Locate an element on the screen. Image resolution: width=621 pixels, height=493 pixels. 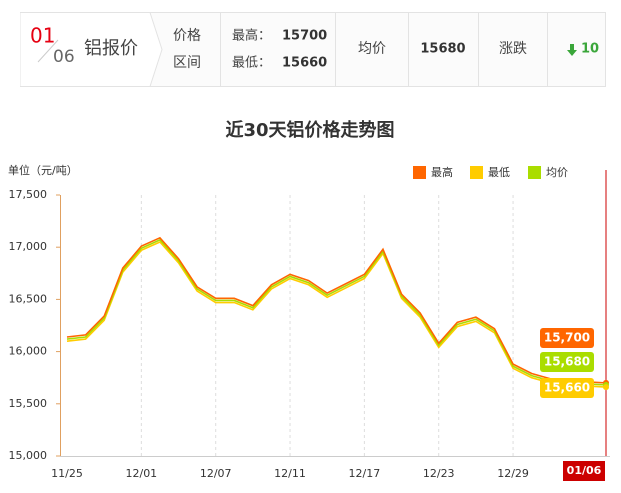
range-label: 价格 is located at coordinates (187, 36).